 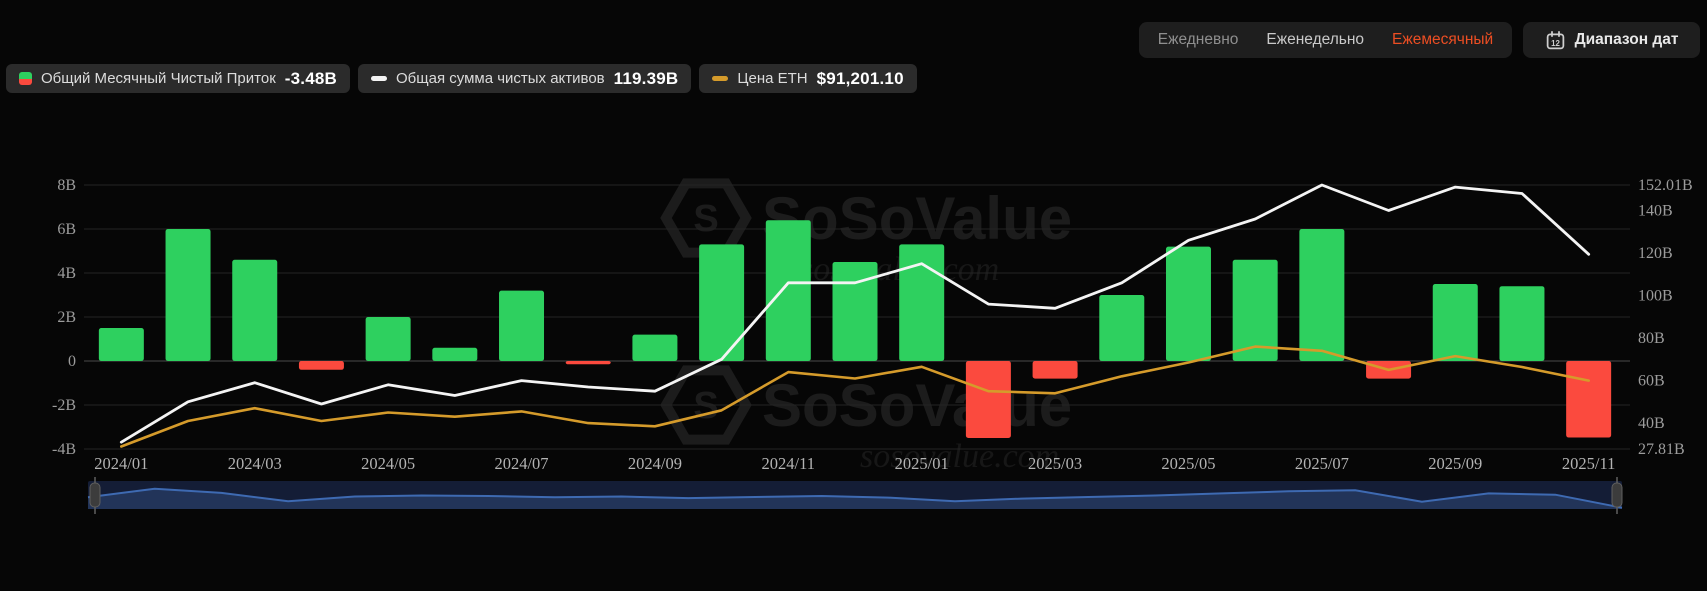 I want to click on date-range-label: Диапазон дат, so click(x=1626, y=39).